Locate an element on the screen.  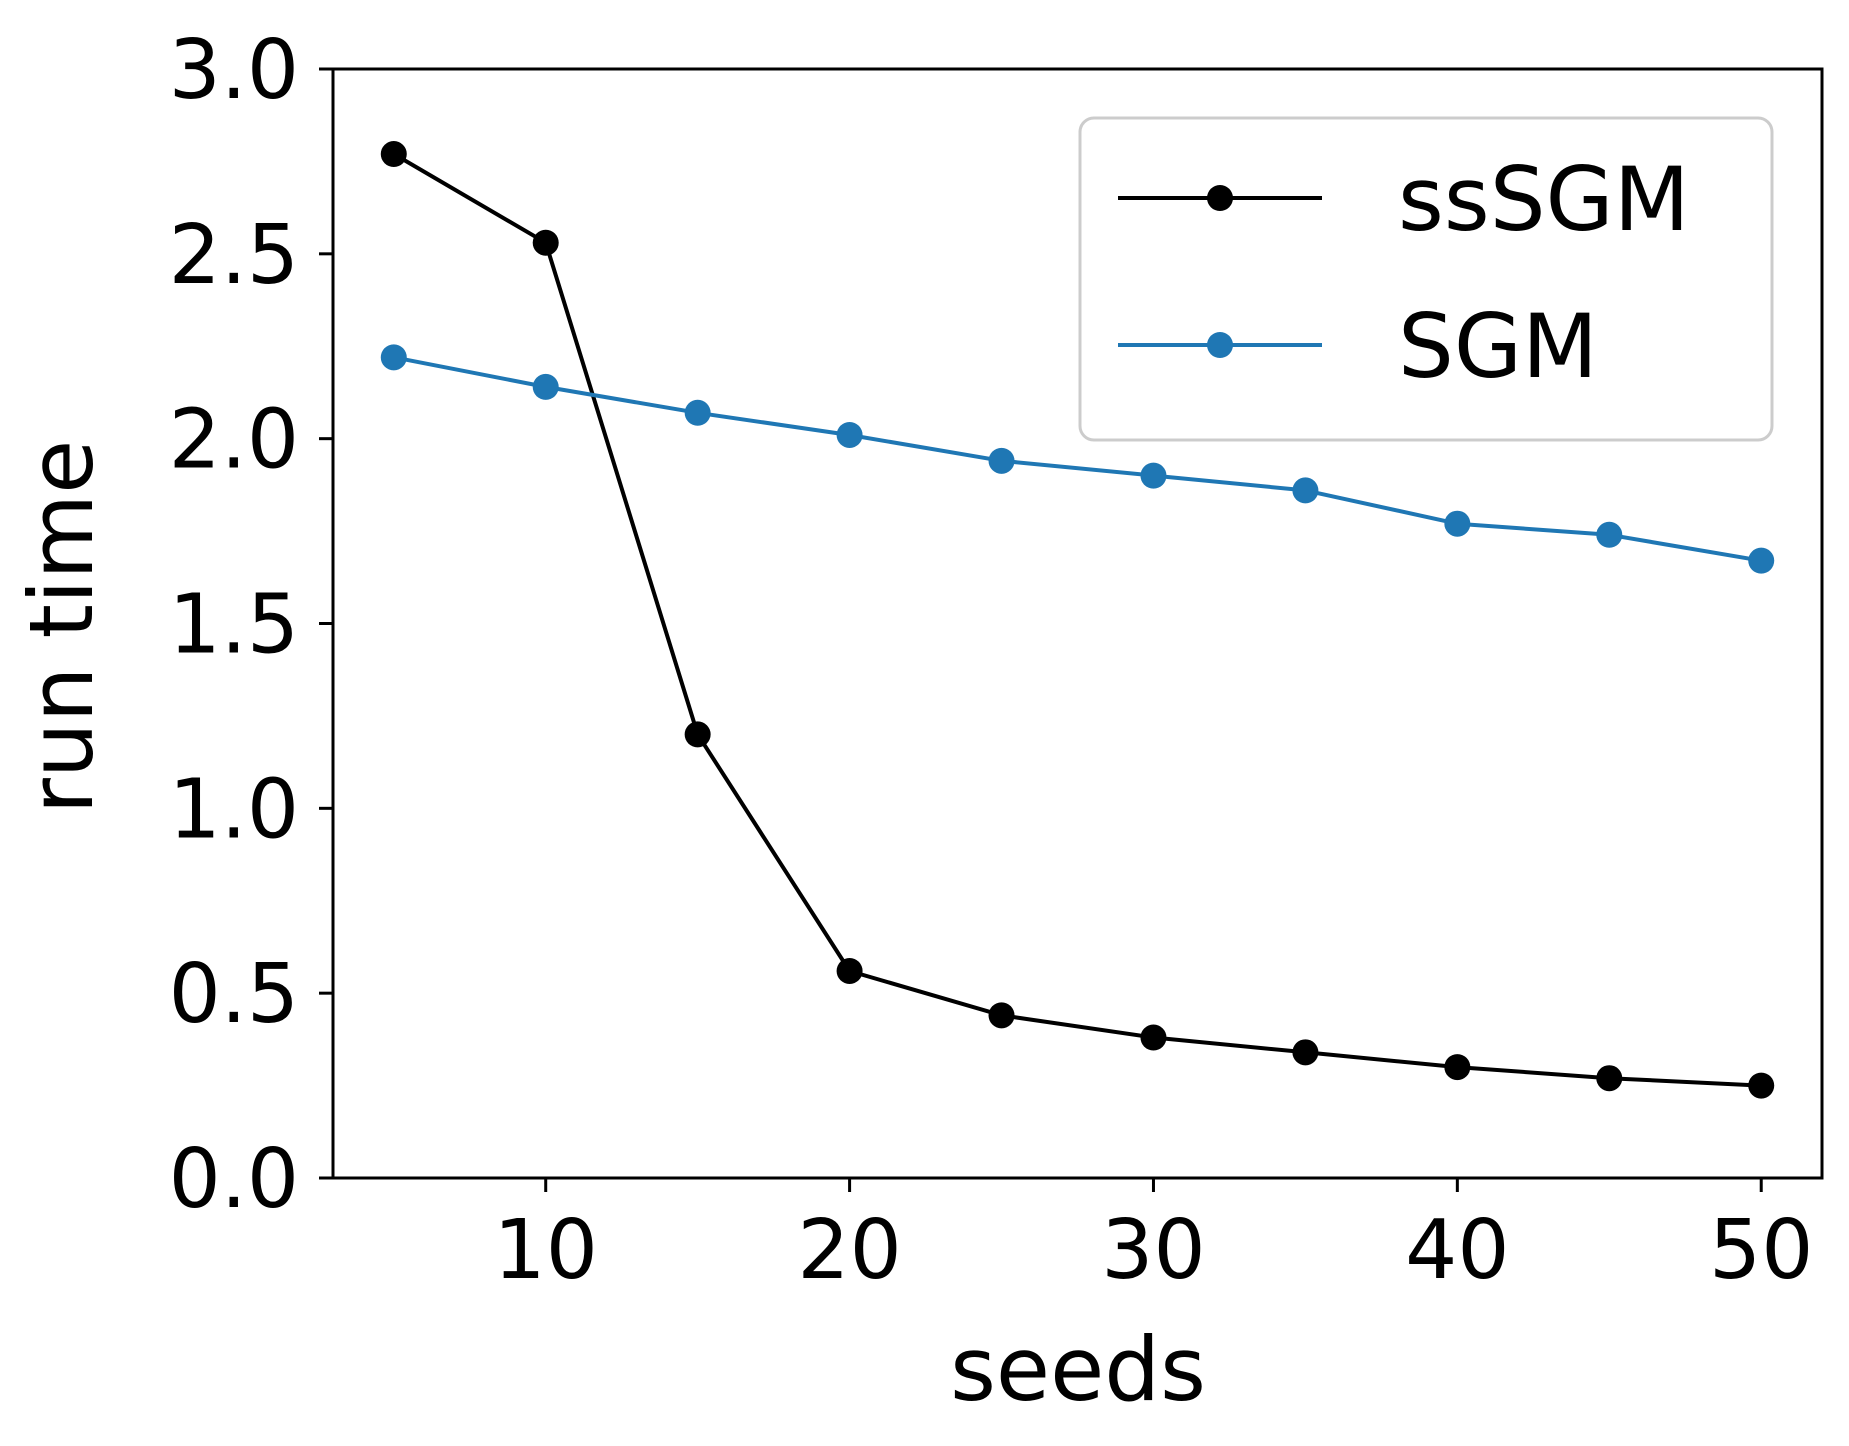
legend-marker-ssSGM is located at coordinates (1220, 198).